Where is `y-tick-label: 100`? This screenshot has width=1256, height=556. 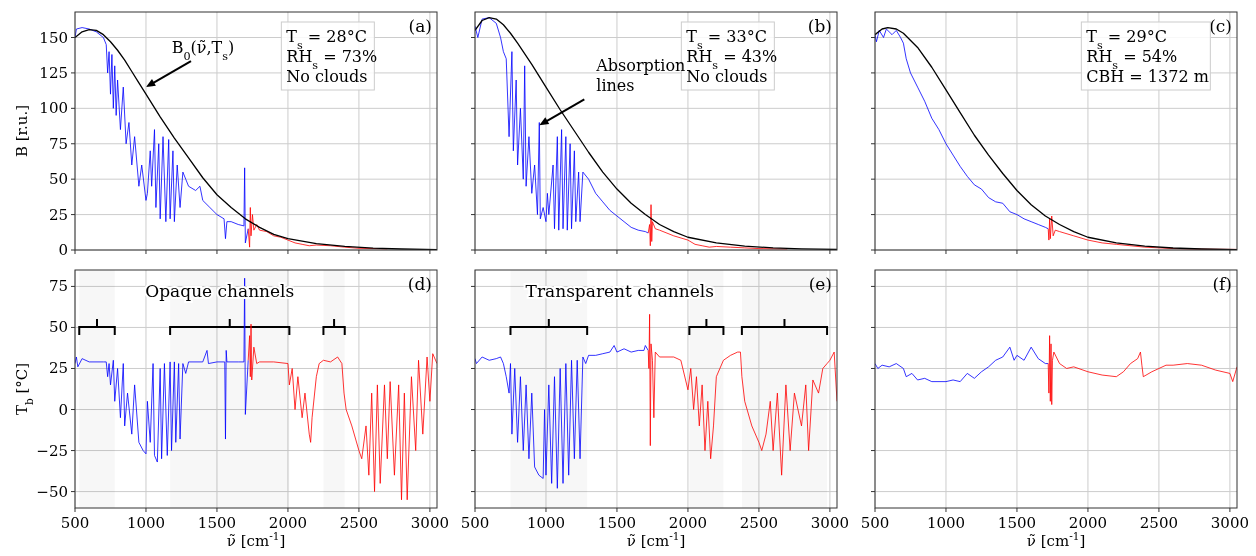 y-tick-label: 100 is located at coordinates (53, 108).